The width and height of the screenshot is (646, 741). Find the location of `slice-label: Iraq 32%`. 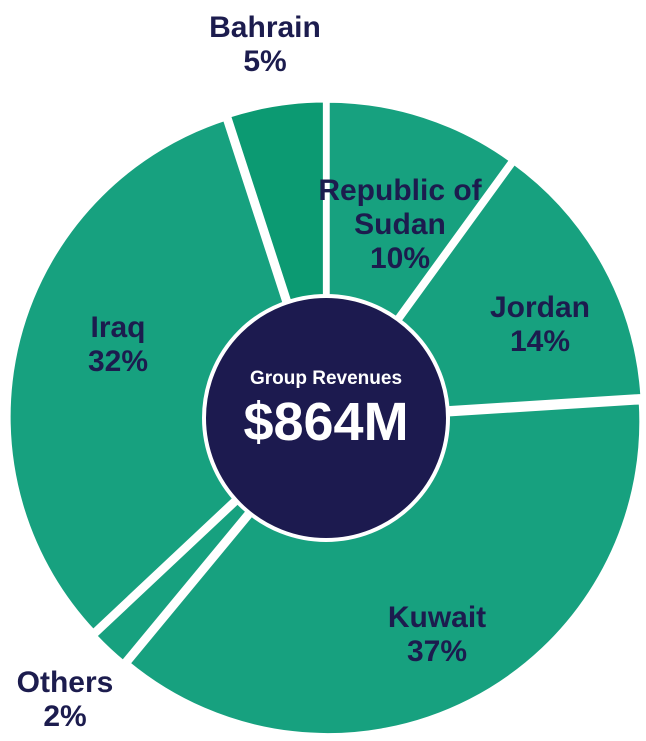

slice-label: Iraq 32% is located at coordinates (118, 345).